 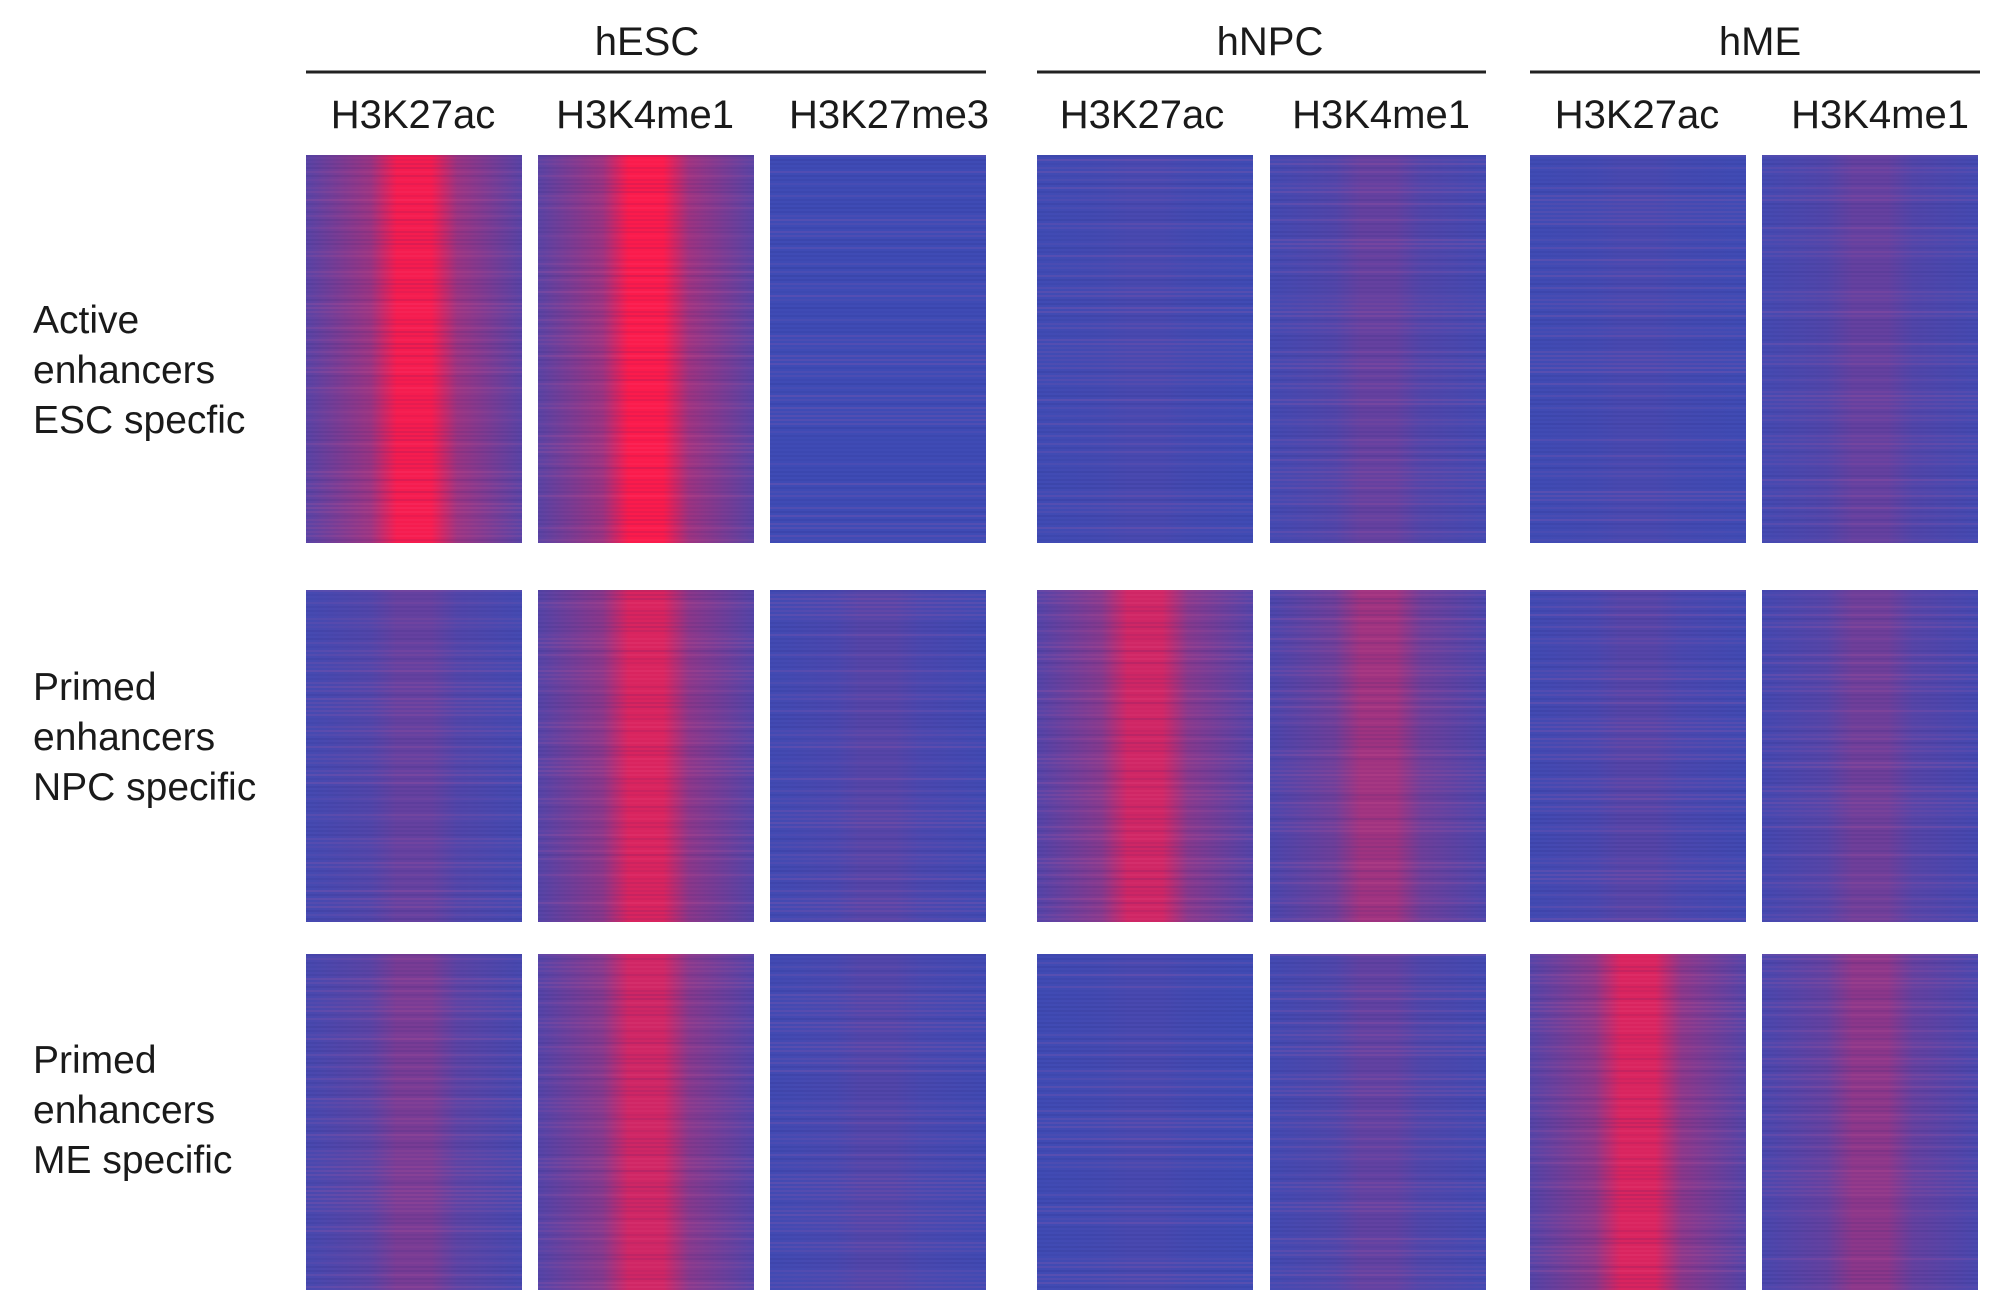 What do you see at coordinates (647, 42) in the screenshot?
I see `group-label-hesc: hESC` at bounding box center [647, 42].